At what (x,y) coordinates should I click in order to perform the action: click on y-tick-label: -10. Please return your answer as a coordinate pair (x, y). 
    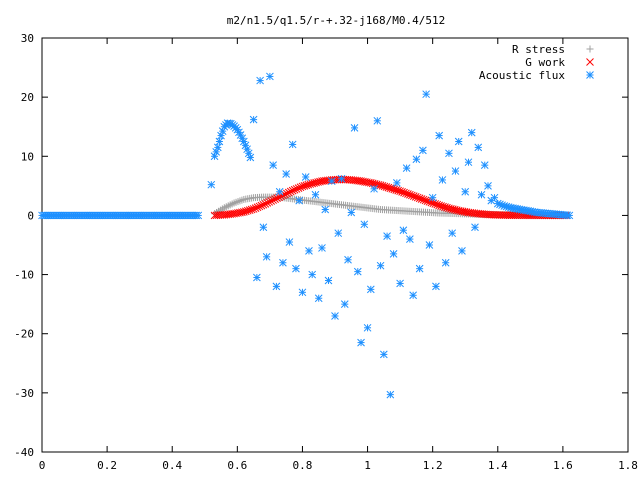
    Looking at the image, I should click on (24, 275).